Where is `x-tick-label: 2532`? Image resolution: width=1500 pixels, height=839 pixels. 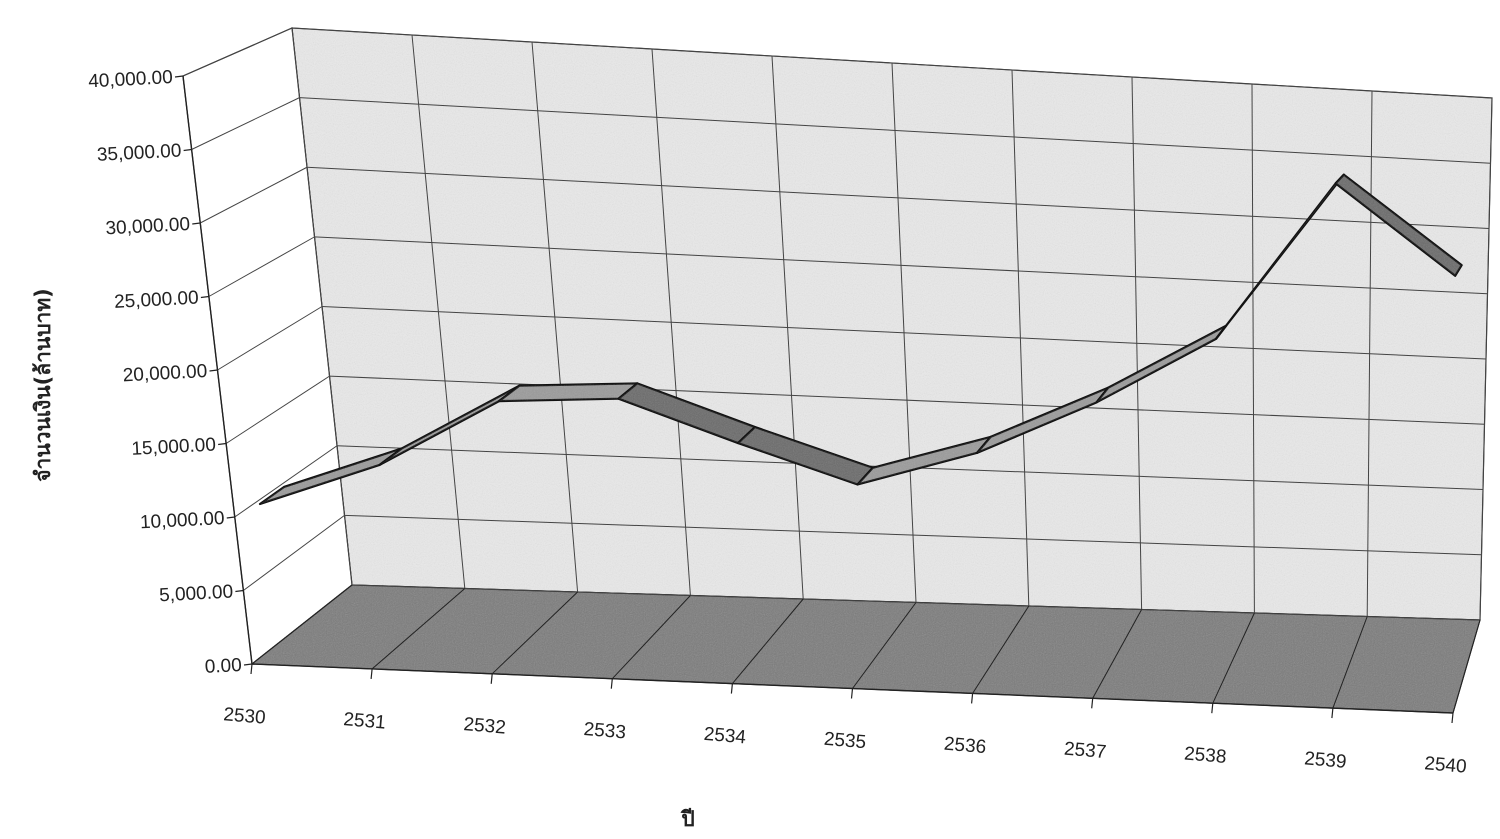 x-tick-label: 2532 is located at coordinates (485, 726).